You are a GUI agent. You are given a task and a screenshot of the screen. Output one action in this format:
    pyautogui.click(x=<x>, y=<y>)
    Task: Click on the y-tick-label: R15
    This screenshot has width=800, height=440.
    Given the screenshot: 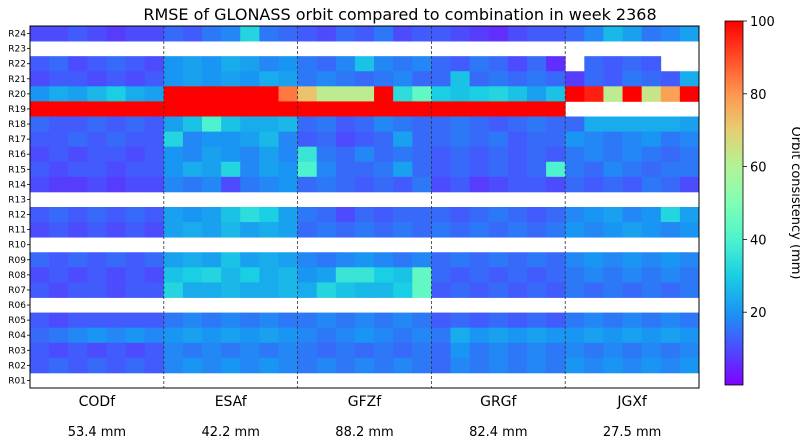 What is the action you would take?
    pyautogui.click(x=17, y=170)
    